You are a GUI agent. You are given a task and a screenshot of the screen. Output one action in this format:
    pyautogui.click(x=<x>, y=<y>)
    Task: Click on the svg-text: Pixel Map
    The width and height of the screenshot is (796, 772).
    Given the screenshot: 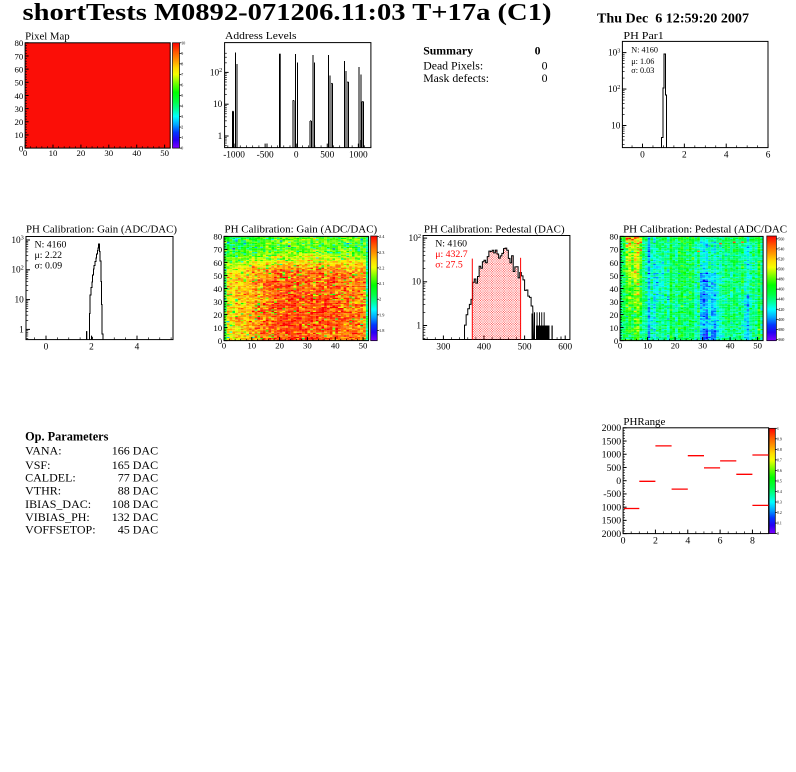 What is the action you would take?
    pyautogui.click(x=47, y=36)
    